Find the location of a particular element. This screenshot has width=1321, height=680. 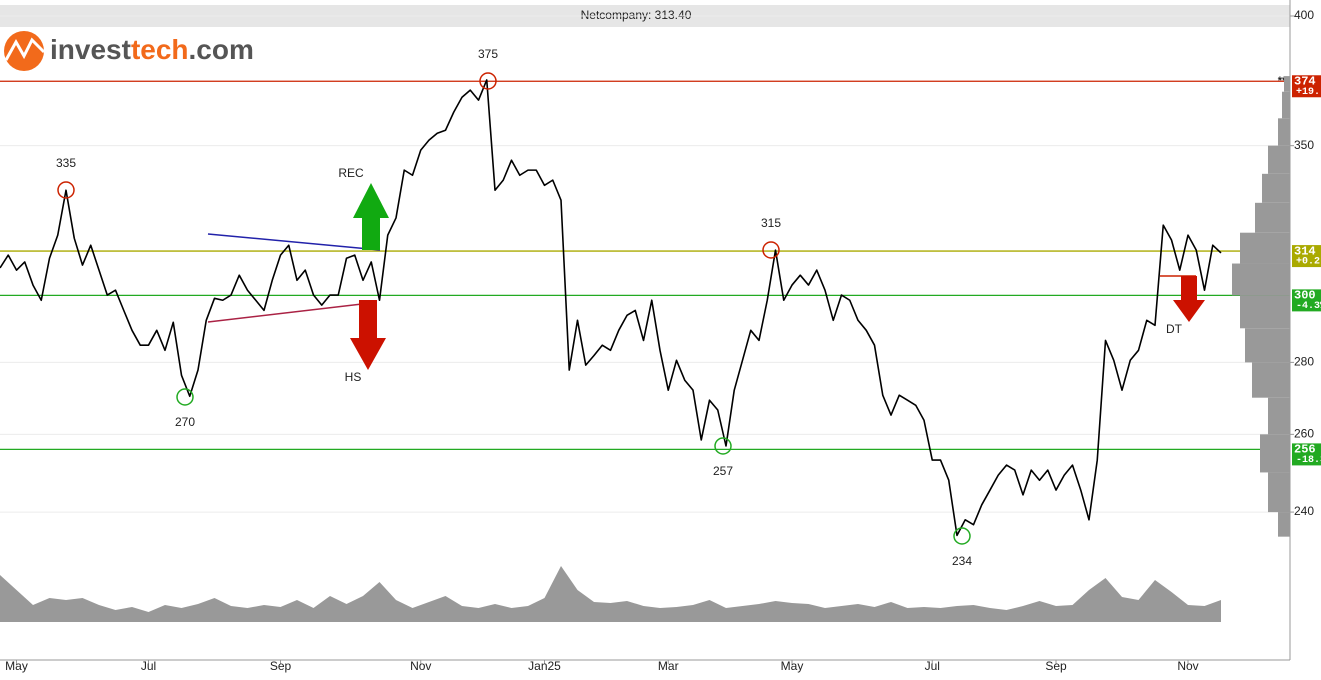

annotation: 270 is located at coordinates (185, 422).